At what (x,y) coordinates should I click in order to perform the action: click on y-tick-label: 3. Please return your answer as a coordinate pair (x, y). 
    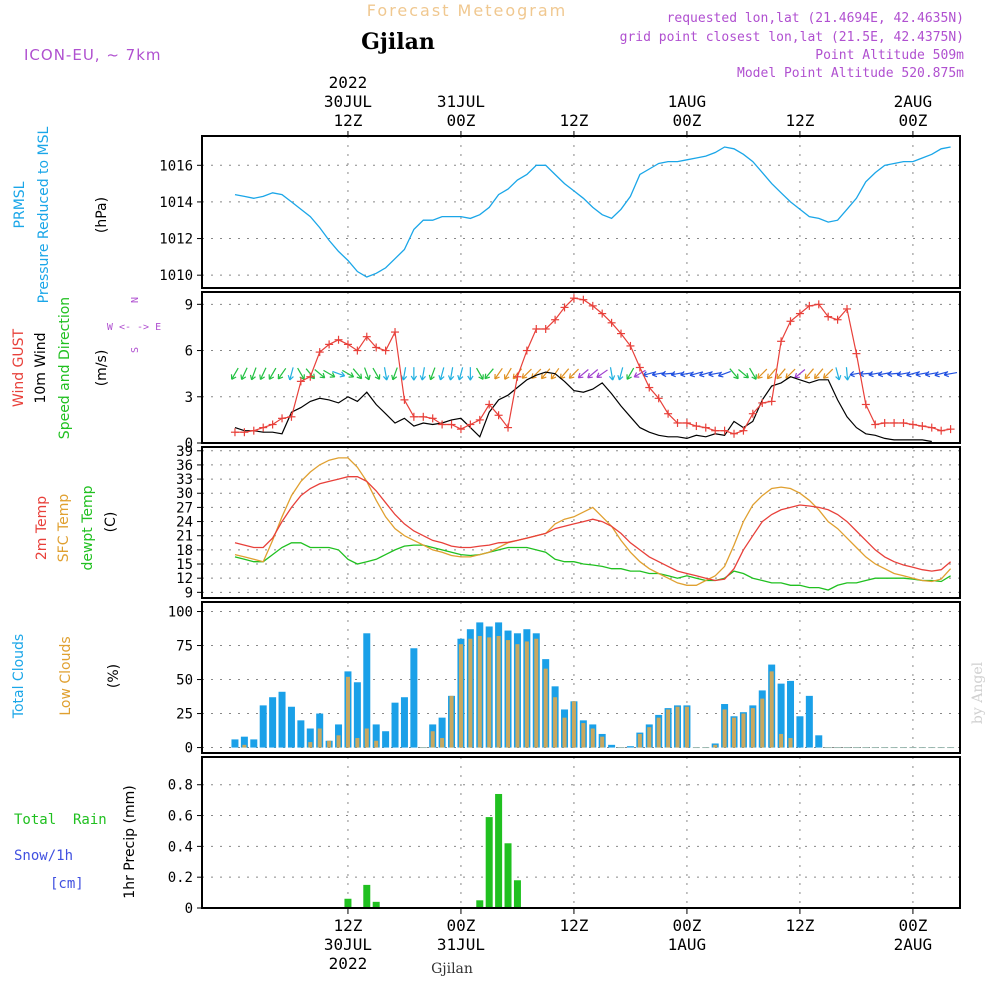
    Looking at the image, I should click on (189, 398).